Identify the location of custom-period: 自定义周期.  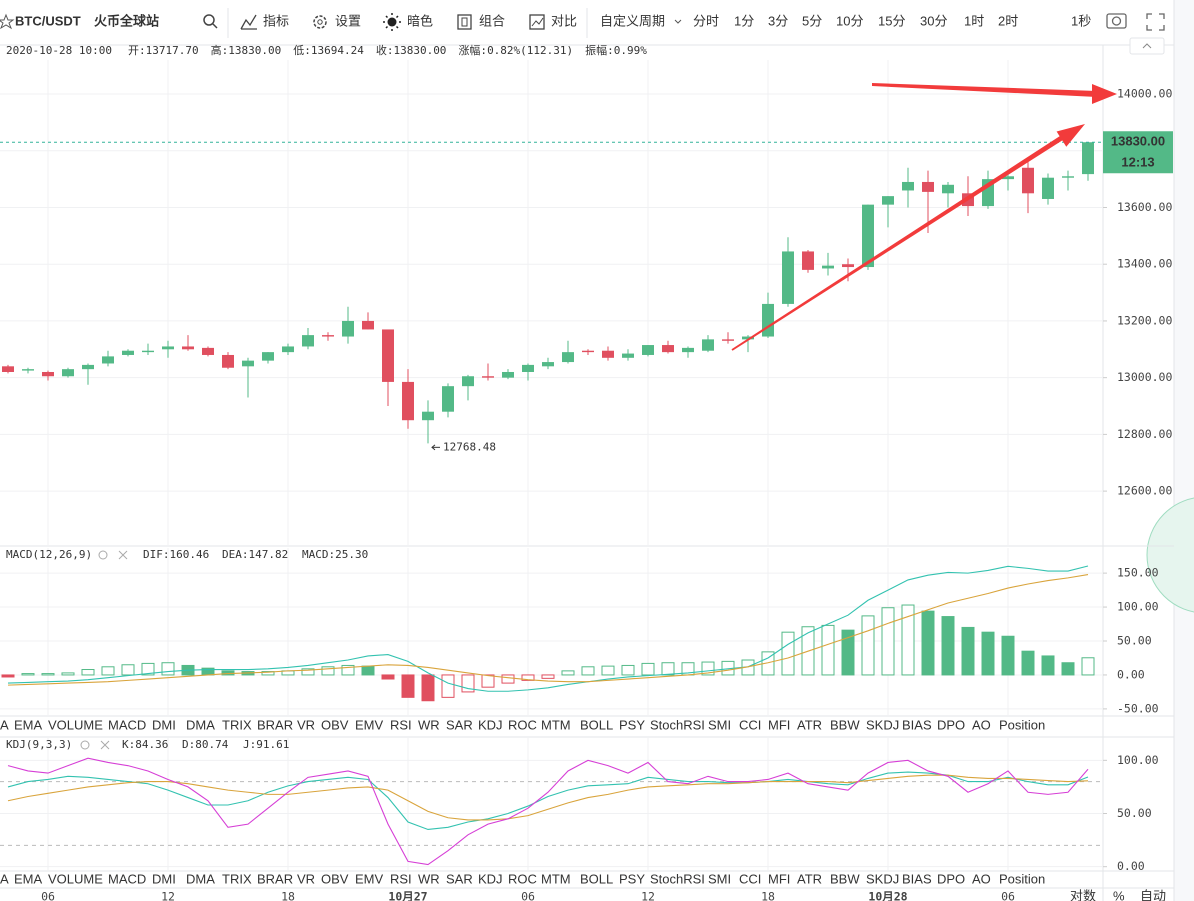
(632, 20).